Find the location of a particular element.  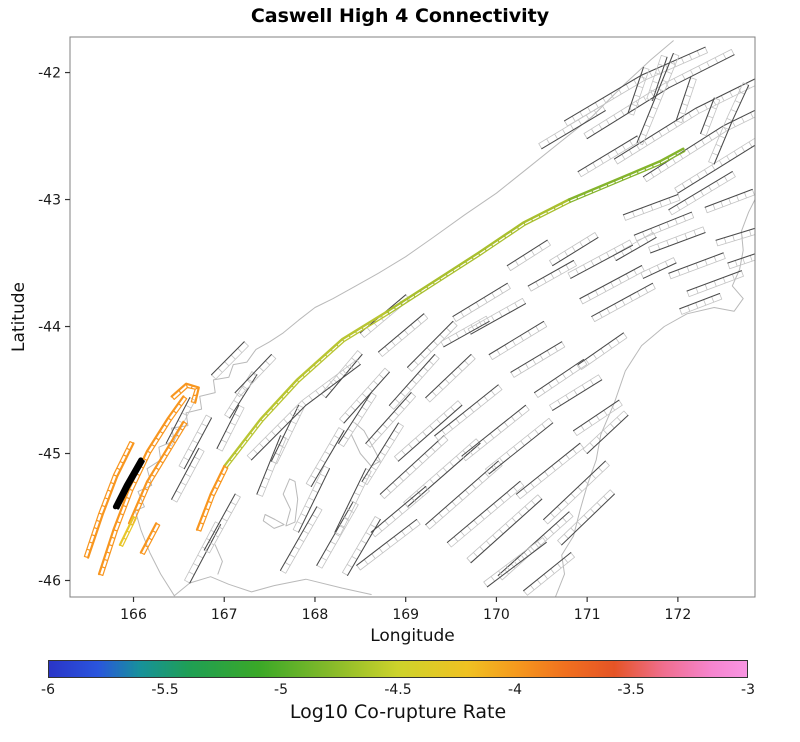

colorbar-tick-label: -5 is located at coordinates (281, 690).